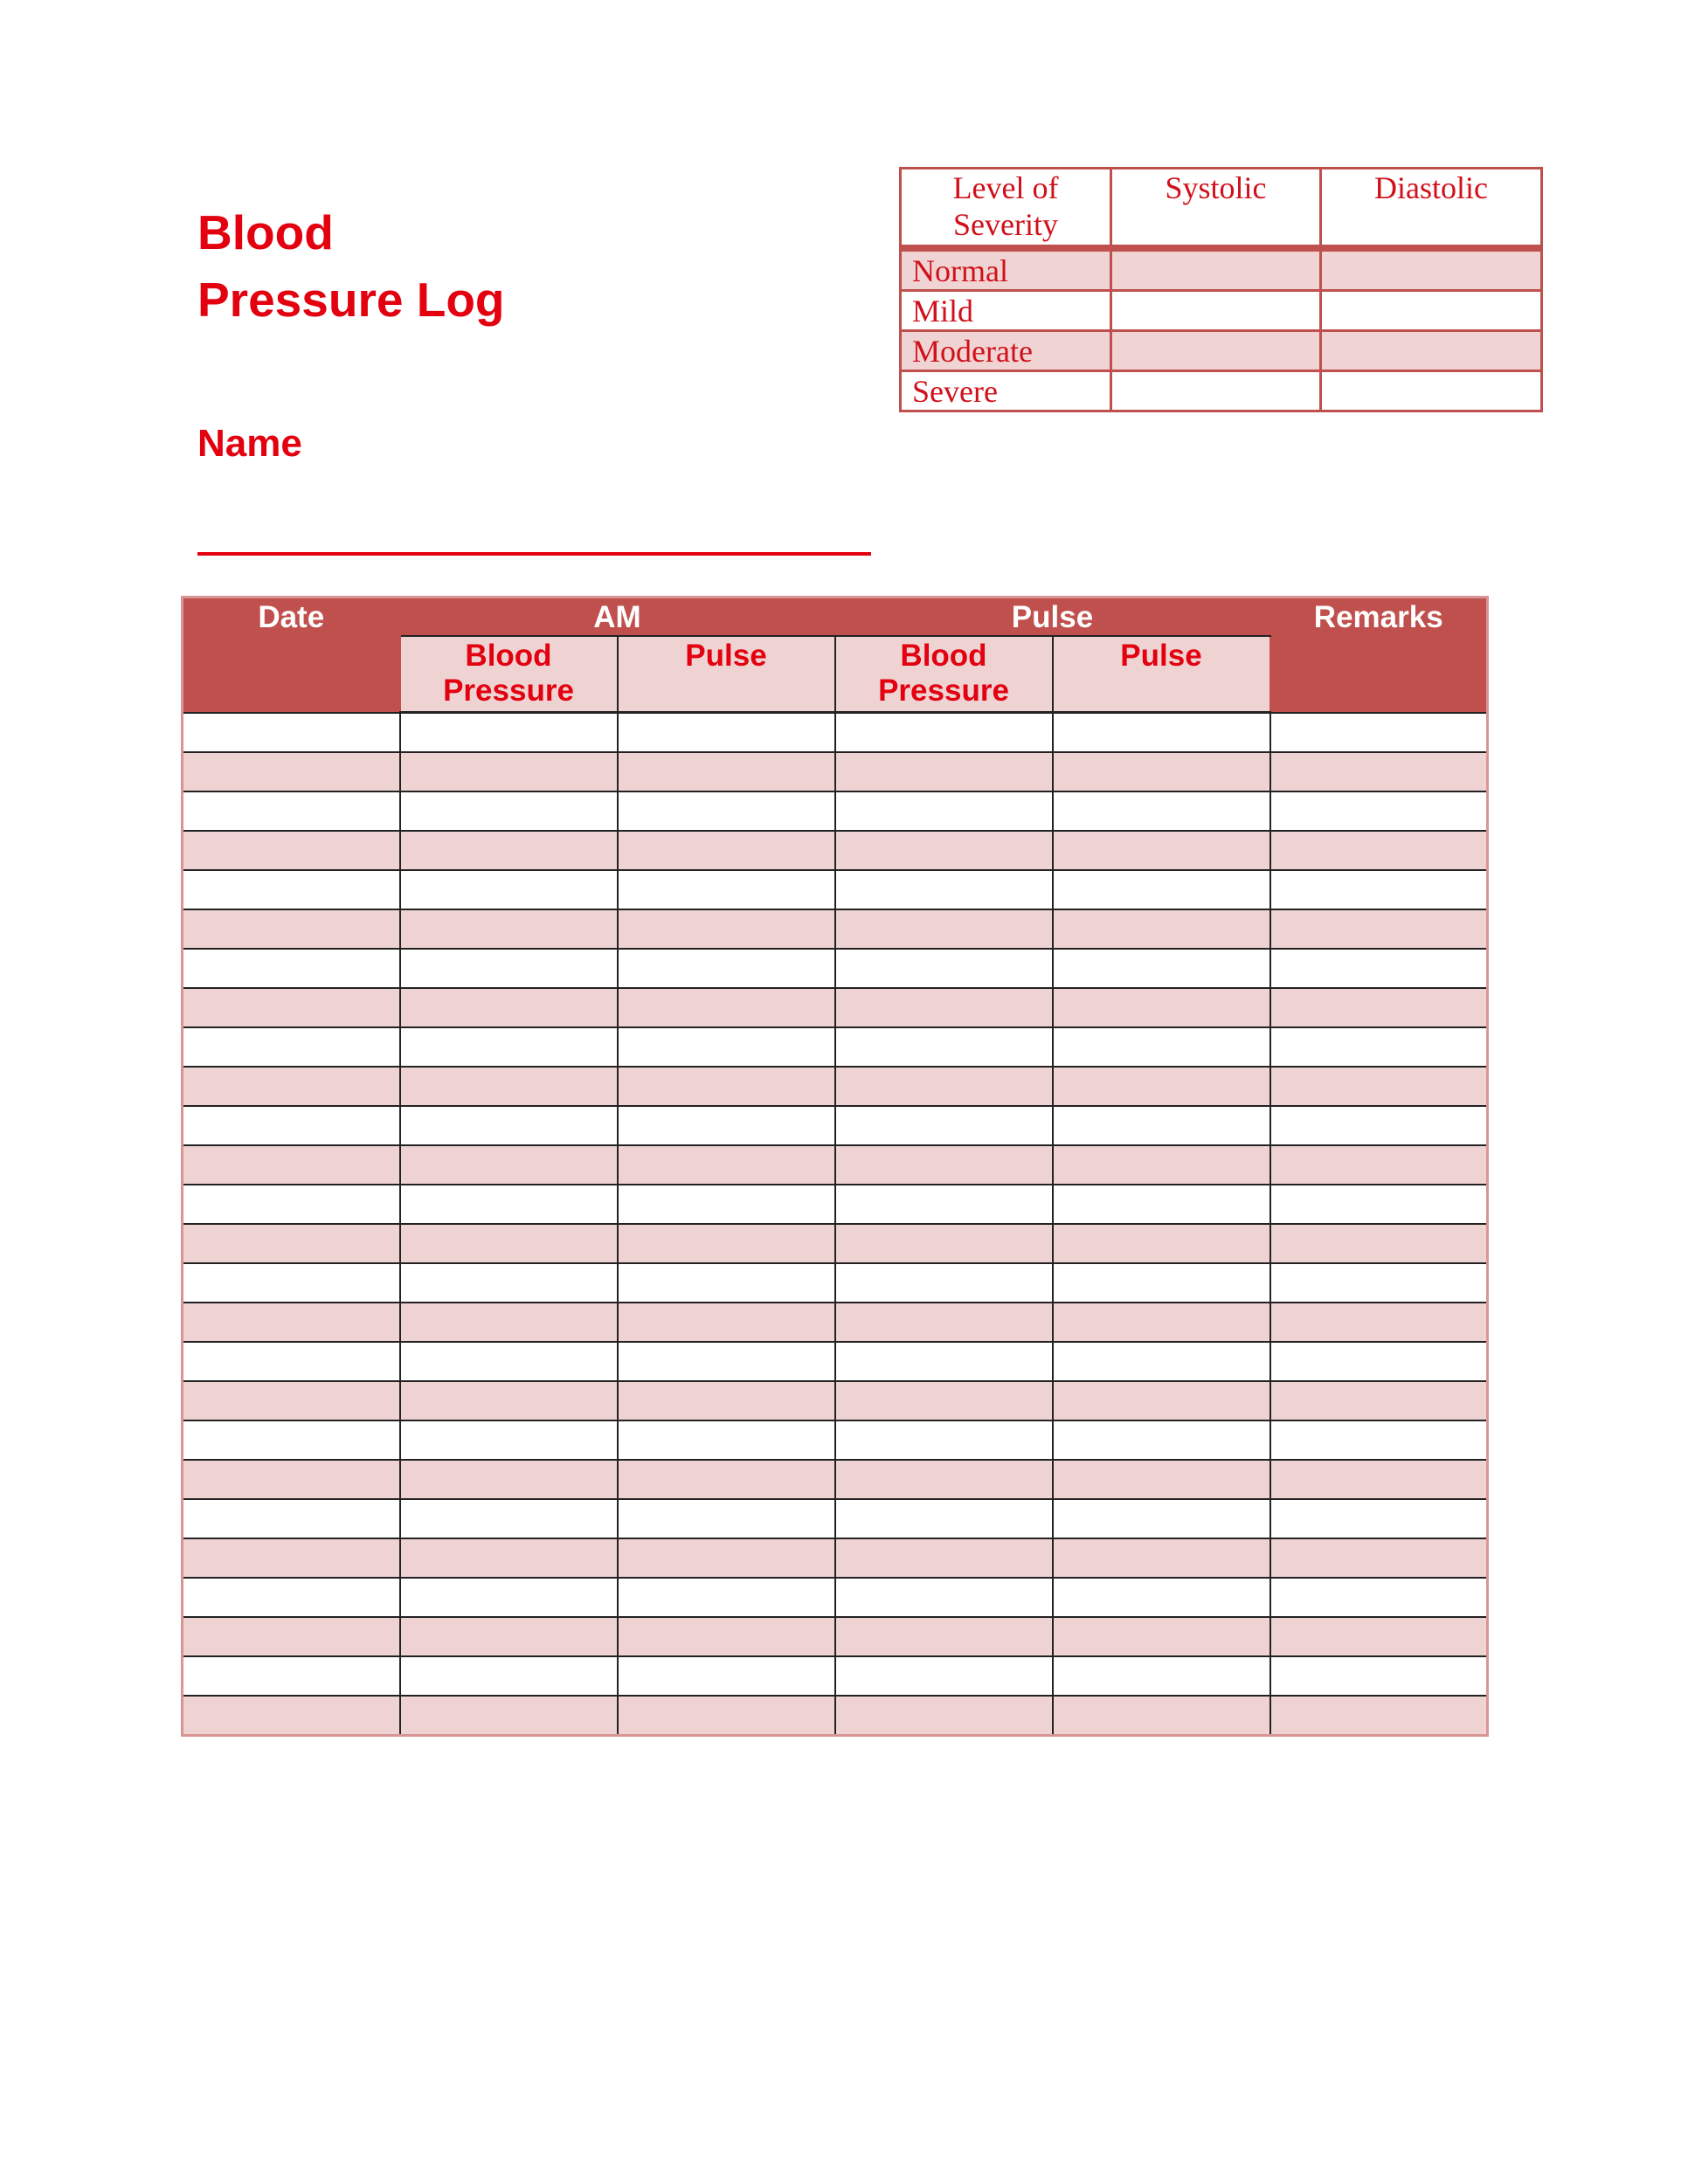 This screenshot has height=2184, width=1688. I want to click on systolic-cell, so click(1216, 391).